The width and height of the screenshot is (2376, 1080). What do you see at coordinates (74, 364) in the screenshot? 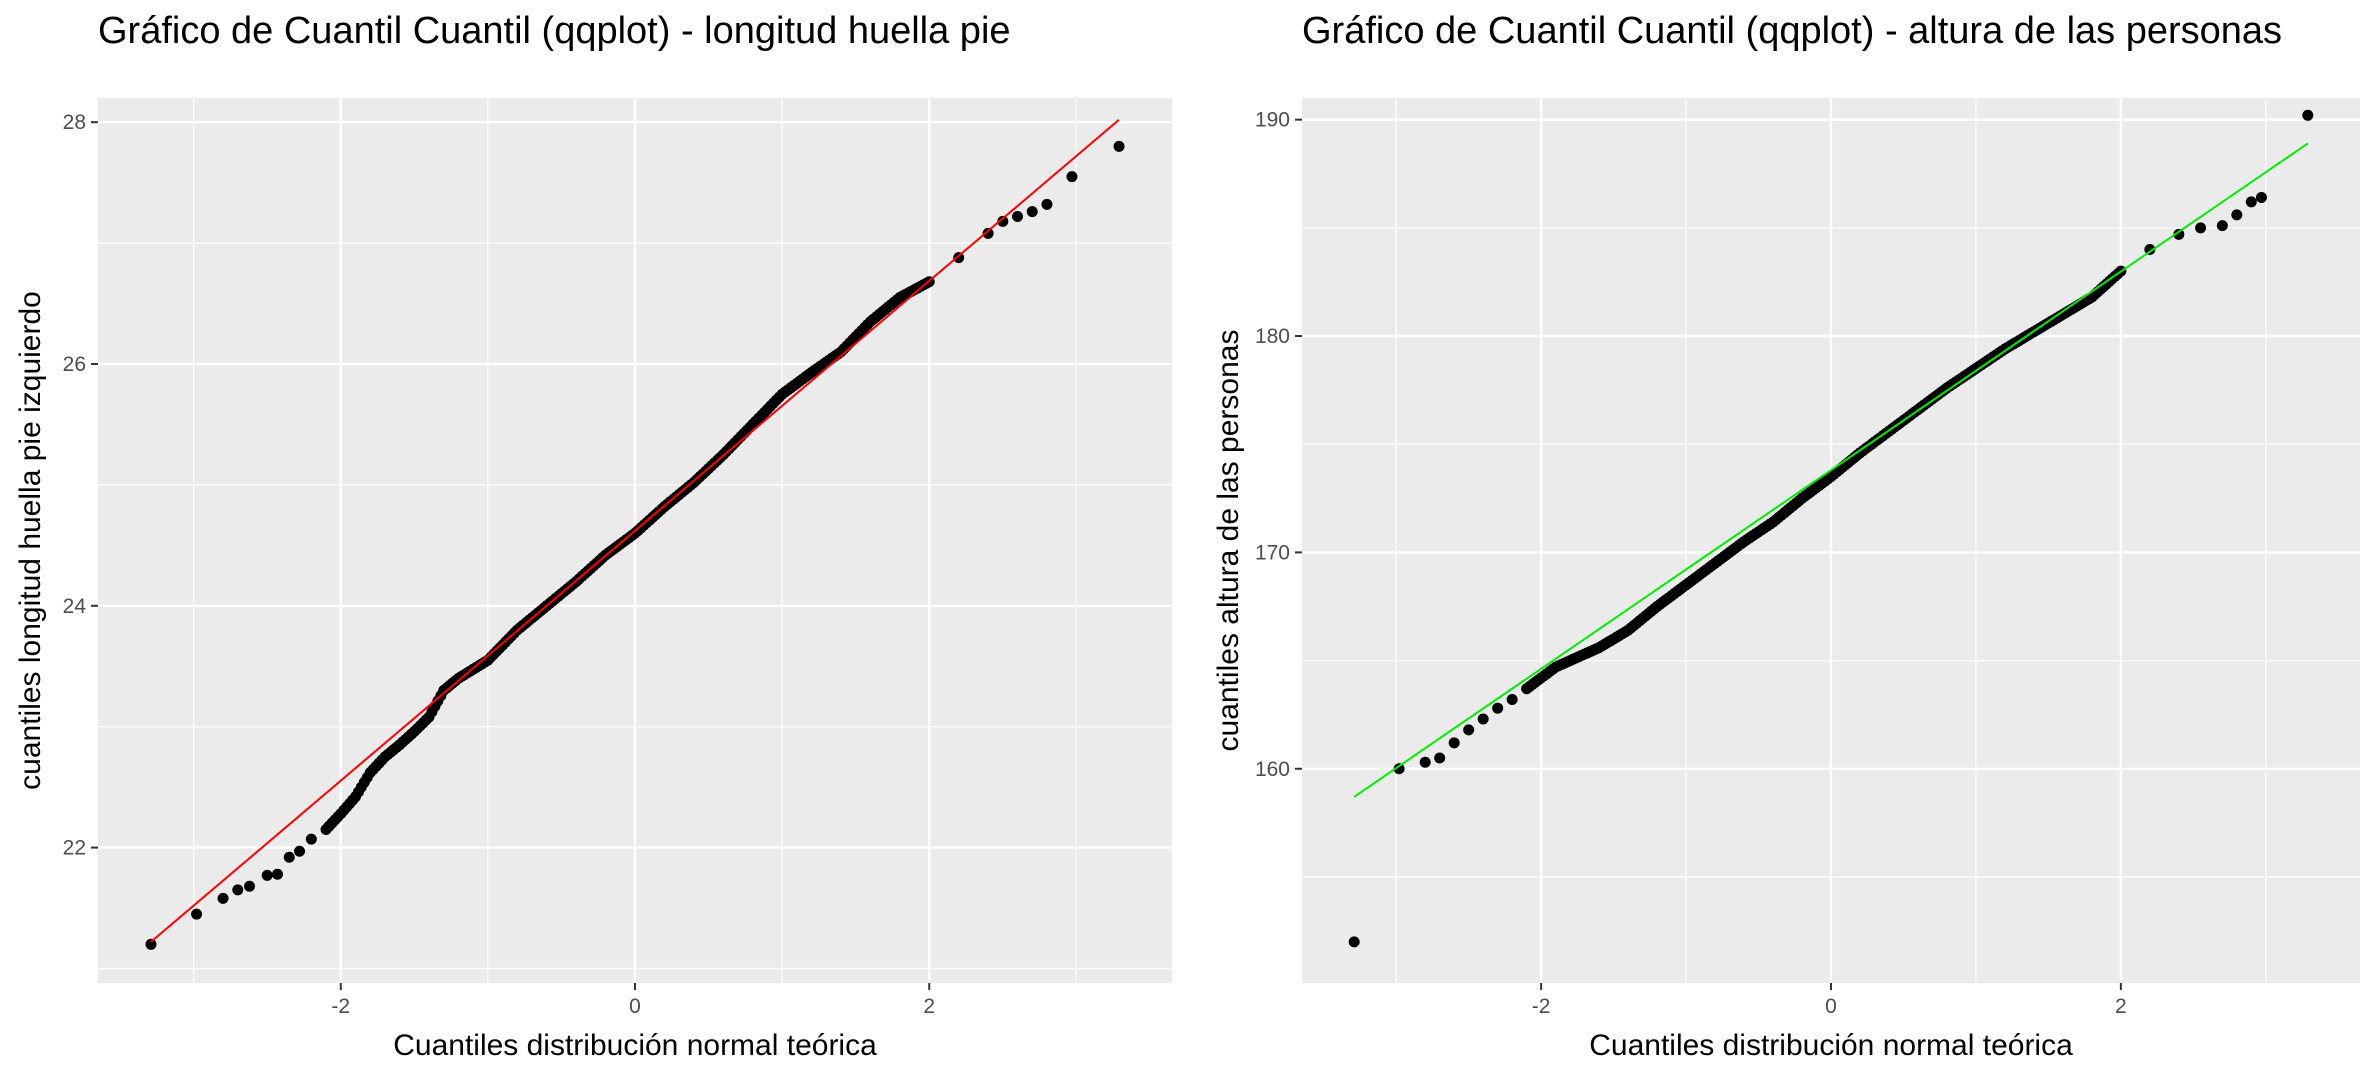
I see `y-tick-label: 26` at bounding box center [74, 364].